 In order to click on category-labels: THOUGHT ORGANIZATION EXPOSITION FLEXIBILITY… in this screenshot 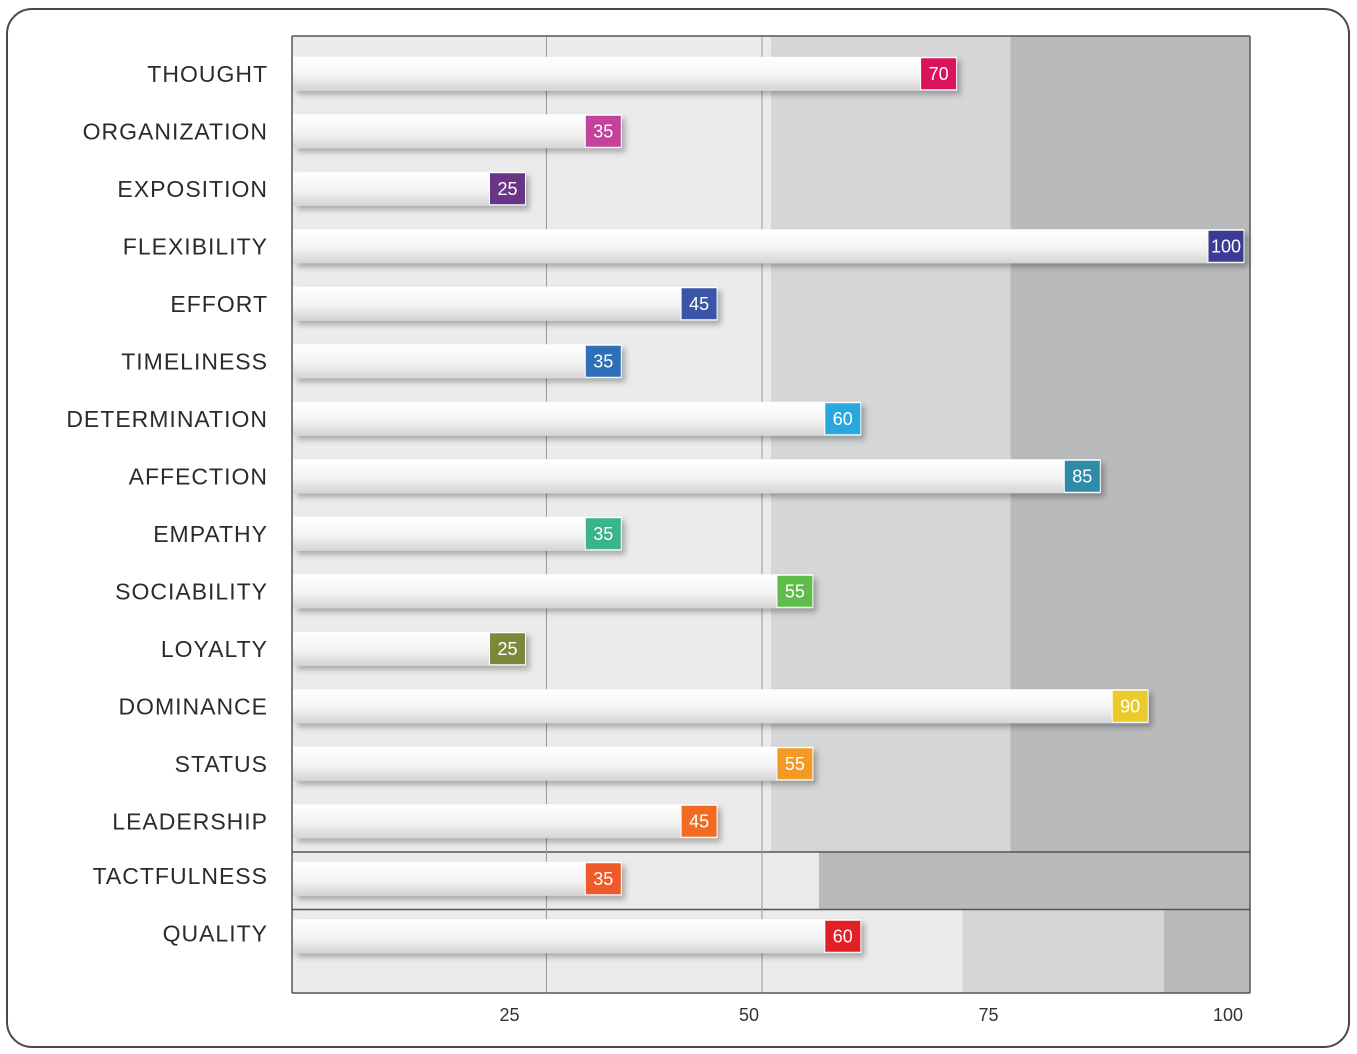, I will do `click(167, 504)`.